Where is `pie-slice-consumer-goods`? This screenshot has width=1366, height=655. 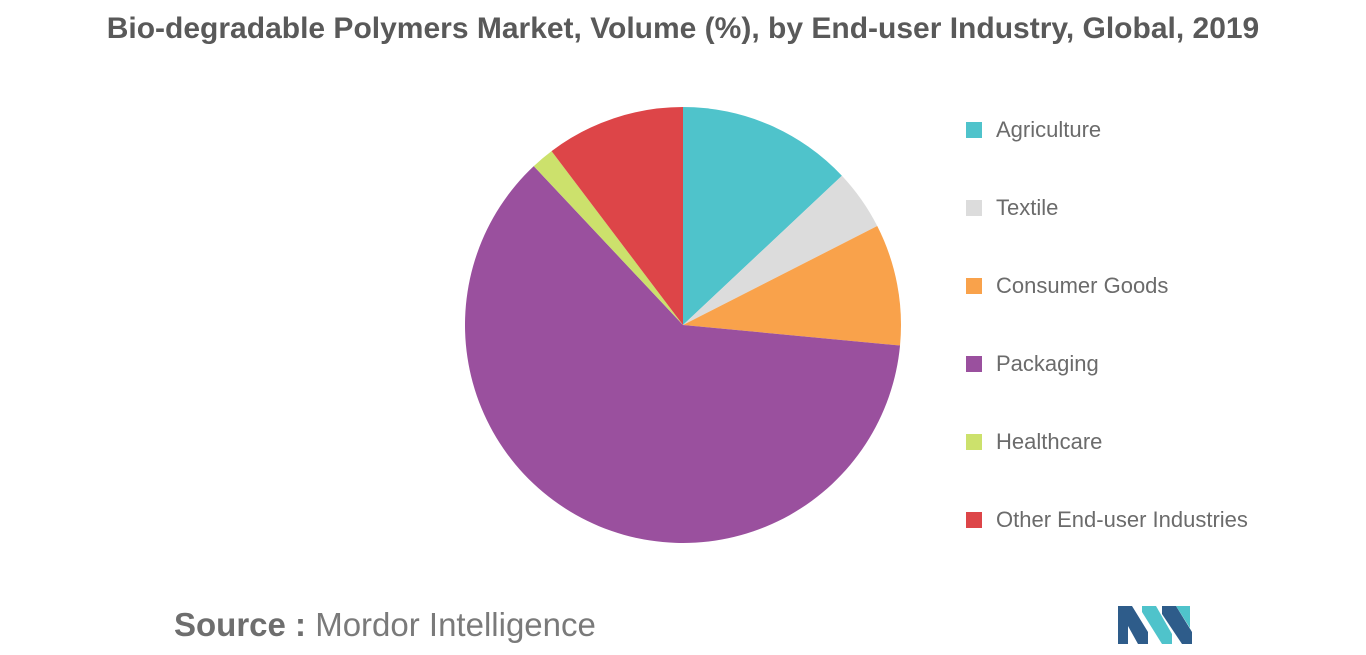
pie-slice-consumer-goods is located at coordinates (792, 286).